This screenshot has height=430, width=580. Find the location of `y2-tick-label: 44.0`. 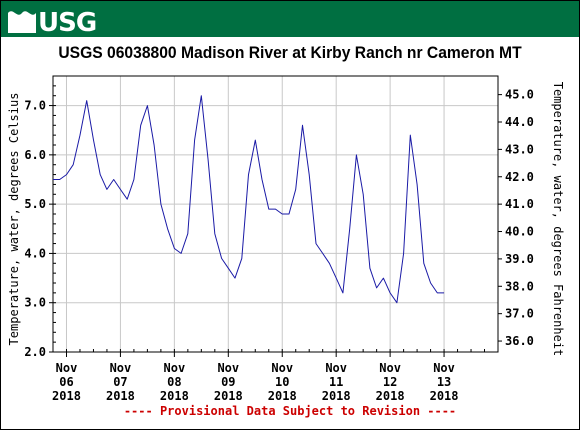

y2-tick-label: 44.0 is located at coordinates (519, 122).